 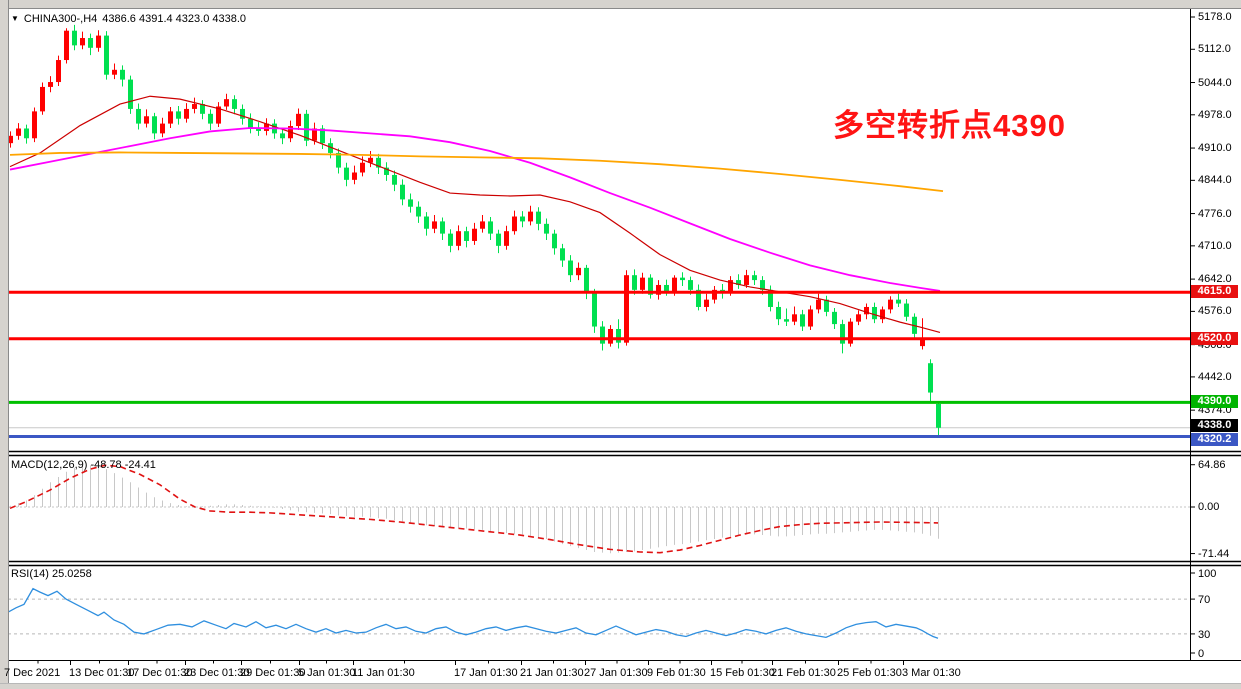 What do you see at coordinates (803, 673) in the screenshot?
I see `time-axis-label: 21 Feb 01:30` at bounding box center [803, 673].